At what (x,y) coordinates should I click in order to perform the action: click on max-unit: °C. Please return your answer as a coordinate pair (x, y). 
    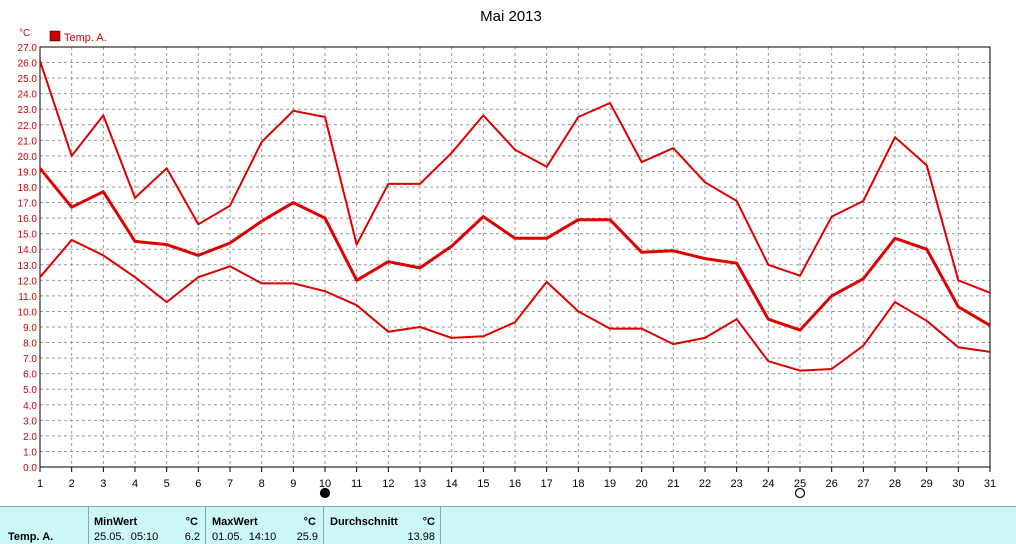
    Looking at the image, I should click on (309, 522).